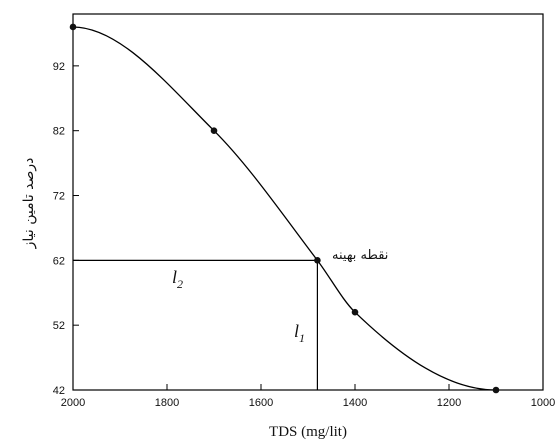 Image resolution: width=557 pixels, height=440 pixels. Describe the element at coordinates (296, 331) in the screenshot. I see `l1-base: l` at that location.